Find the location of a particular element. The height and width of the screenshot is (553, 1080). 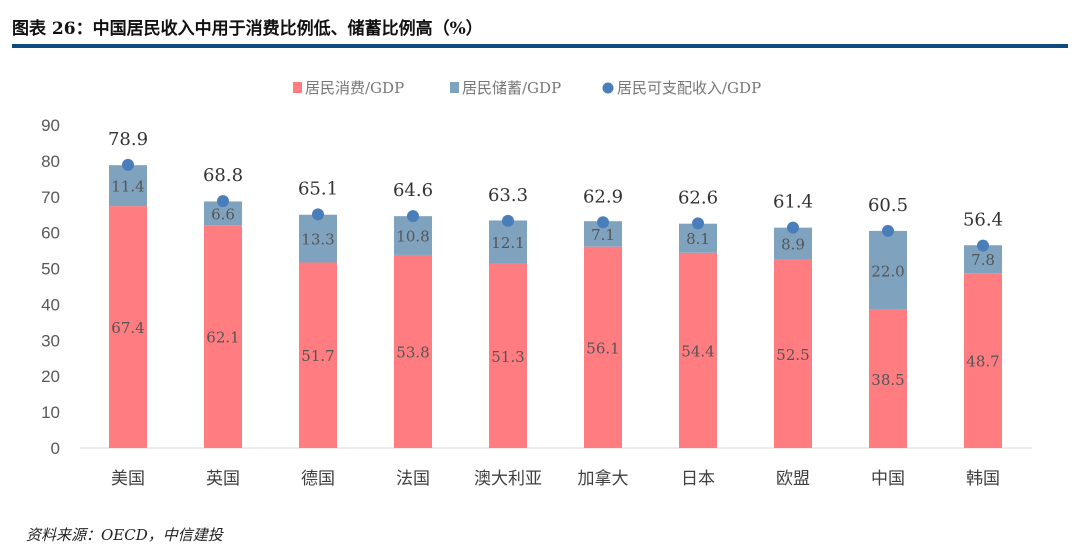

savings-data-label: 13.3 is located at coordinates (317, 240).